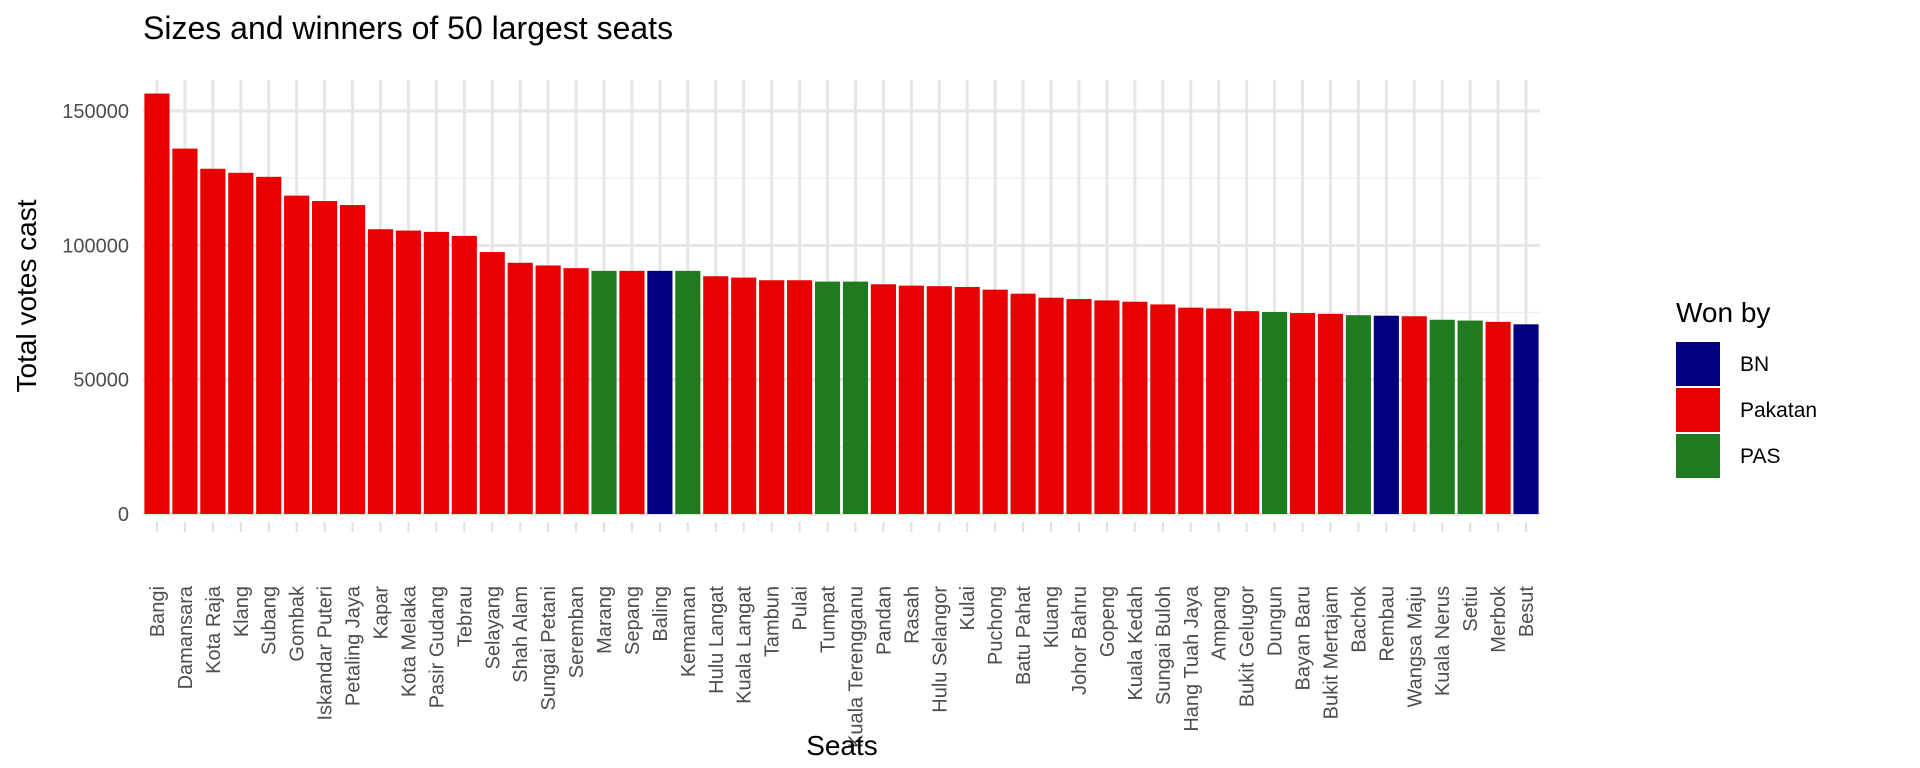 The image size is (1920, 768). Describe the element at coordinates (1526, 419) in the screenshot. I see `bar-besut` at that location.